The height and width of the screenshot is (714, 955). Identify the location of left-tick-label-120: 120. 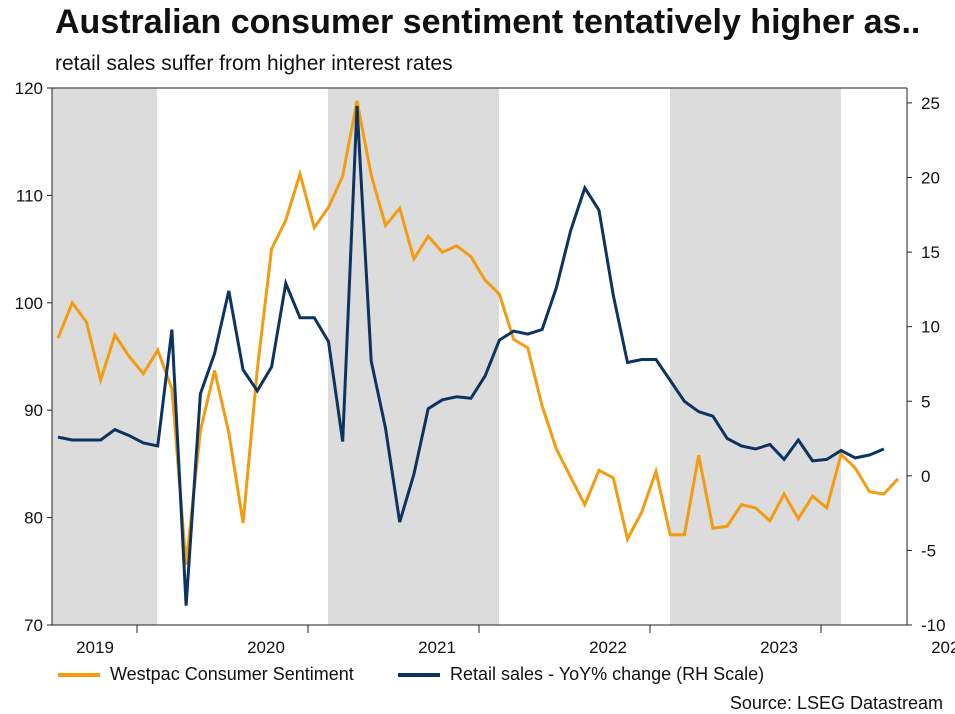
(29, 88).